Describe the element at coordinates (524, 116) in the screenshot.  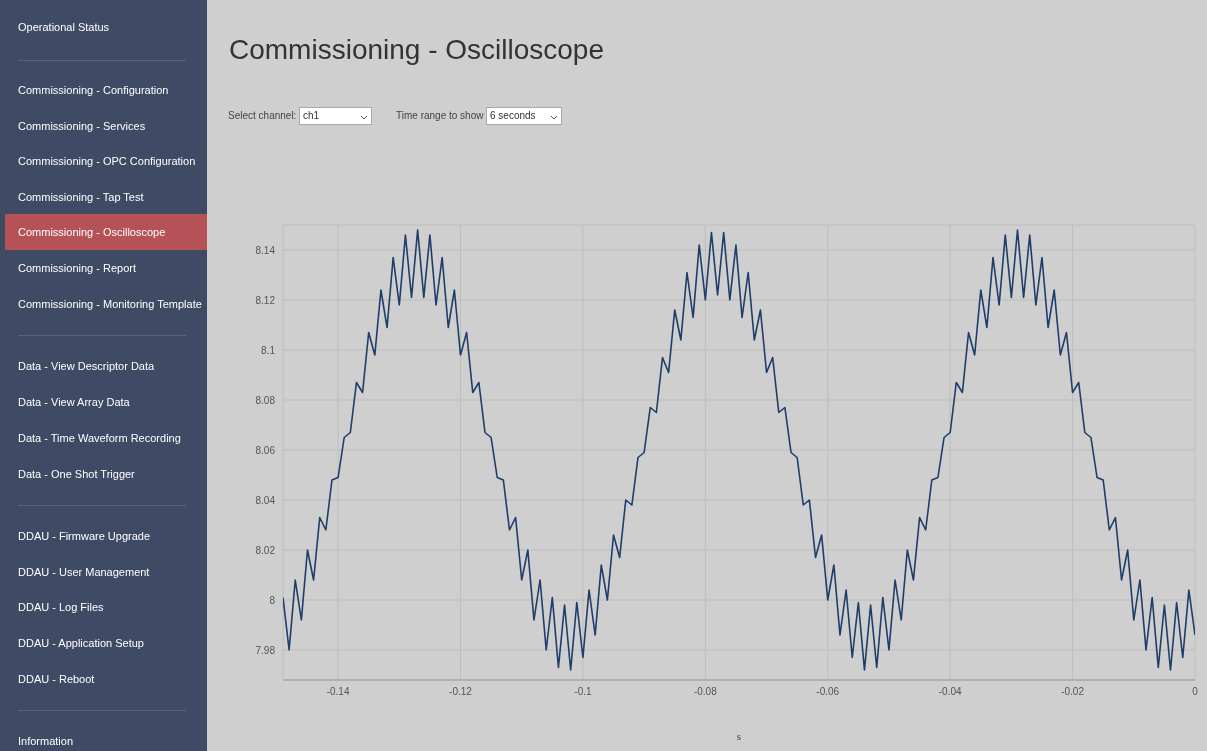
I see `text: 6 seconds` at that location.